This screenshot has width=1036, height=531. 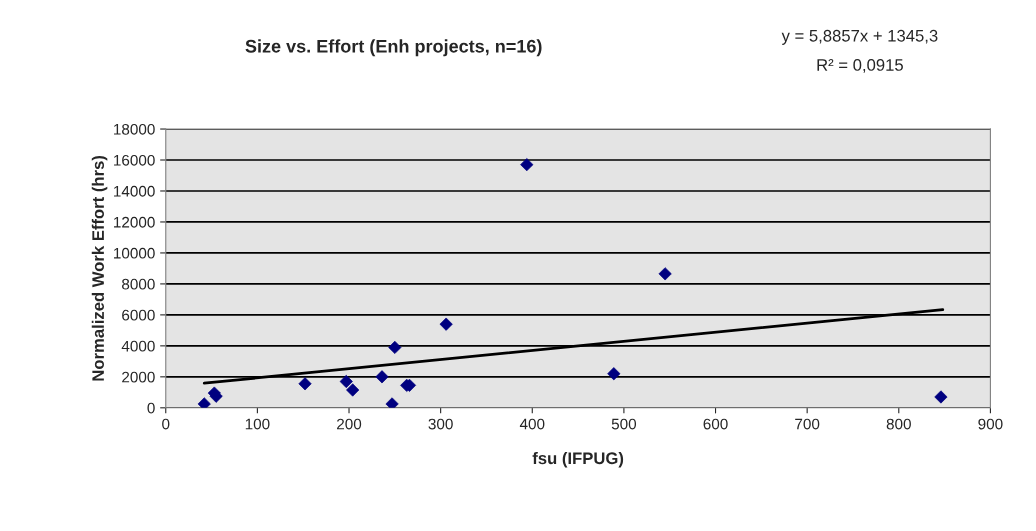 I want to click on x-tick-label: 600, so click(x=715, y=424).